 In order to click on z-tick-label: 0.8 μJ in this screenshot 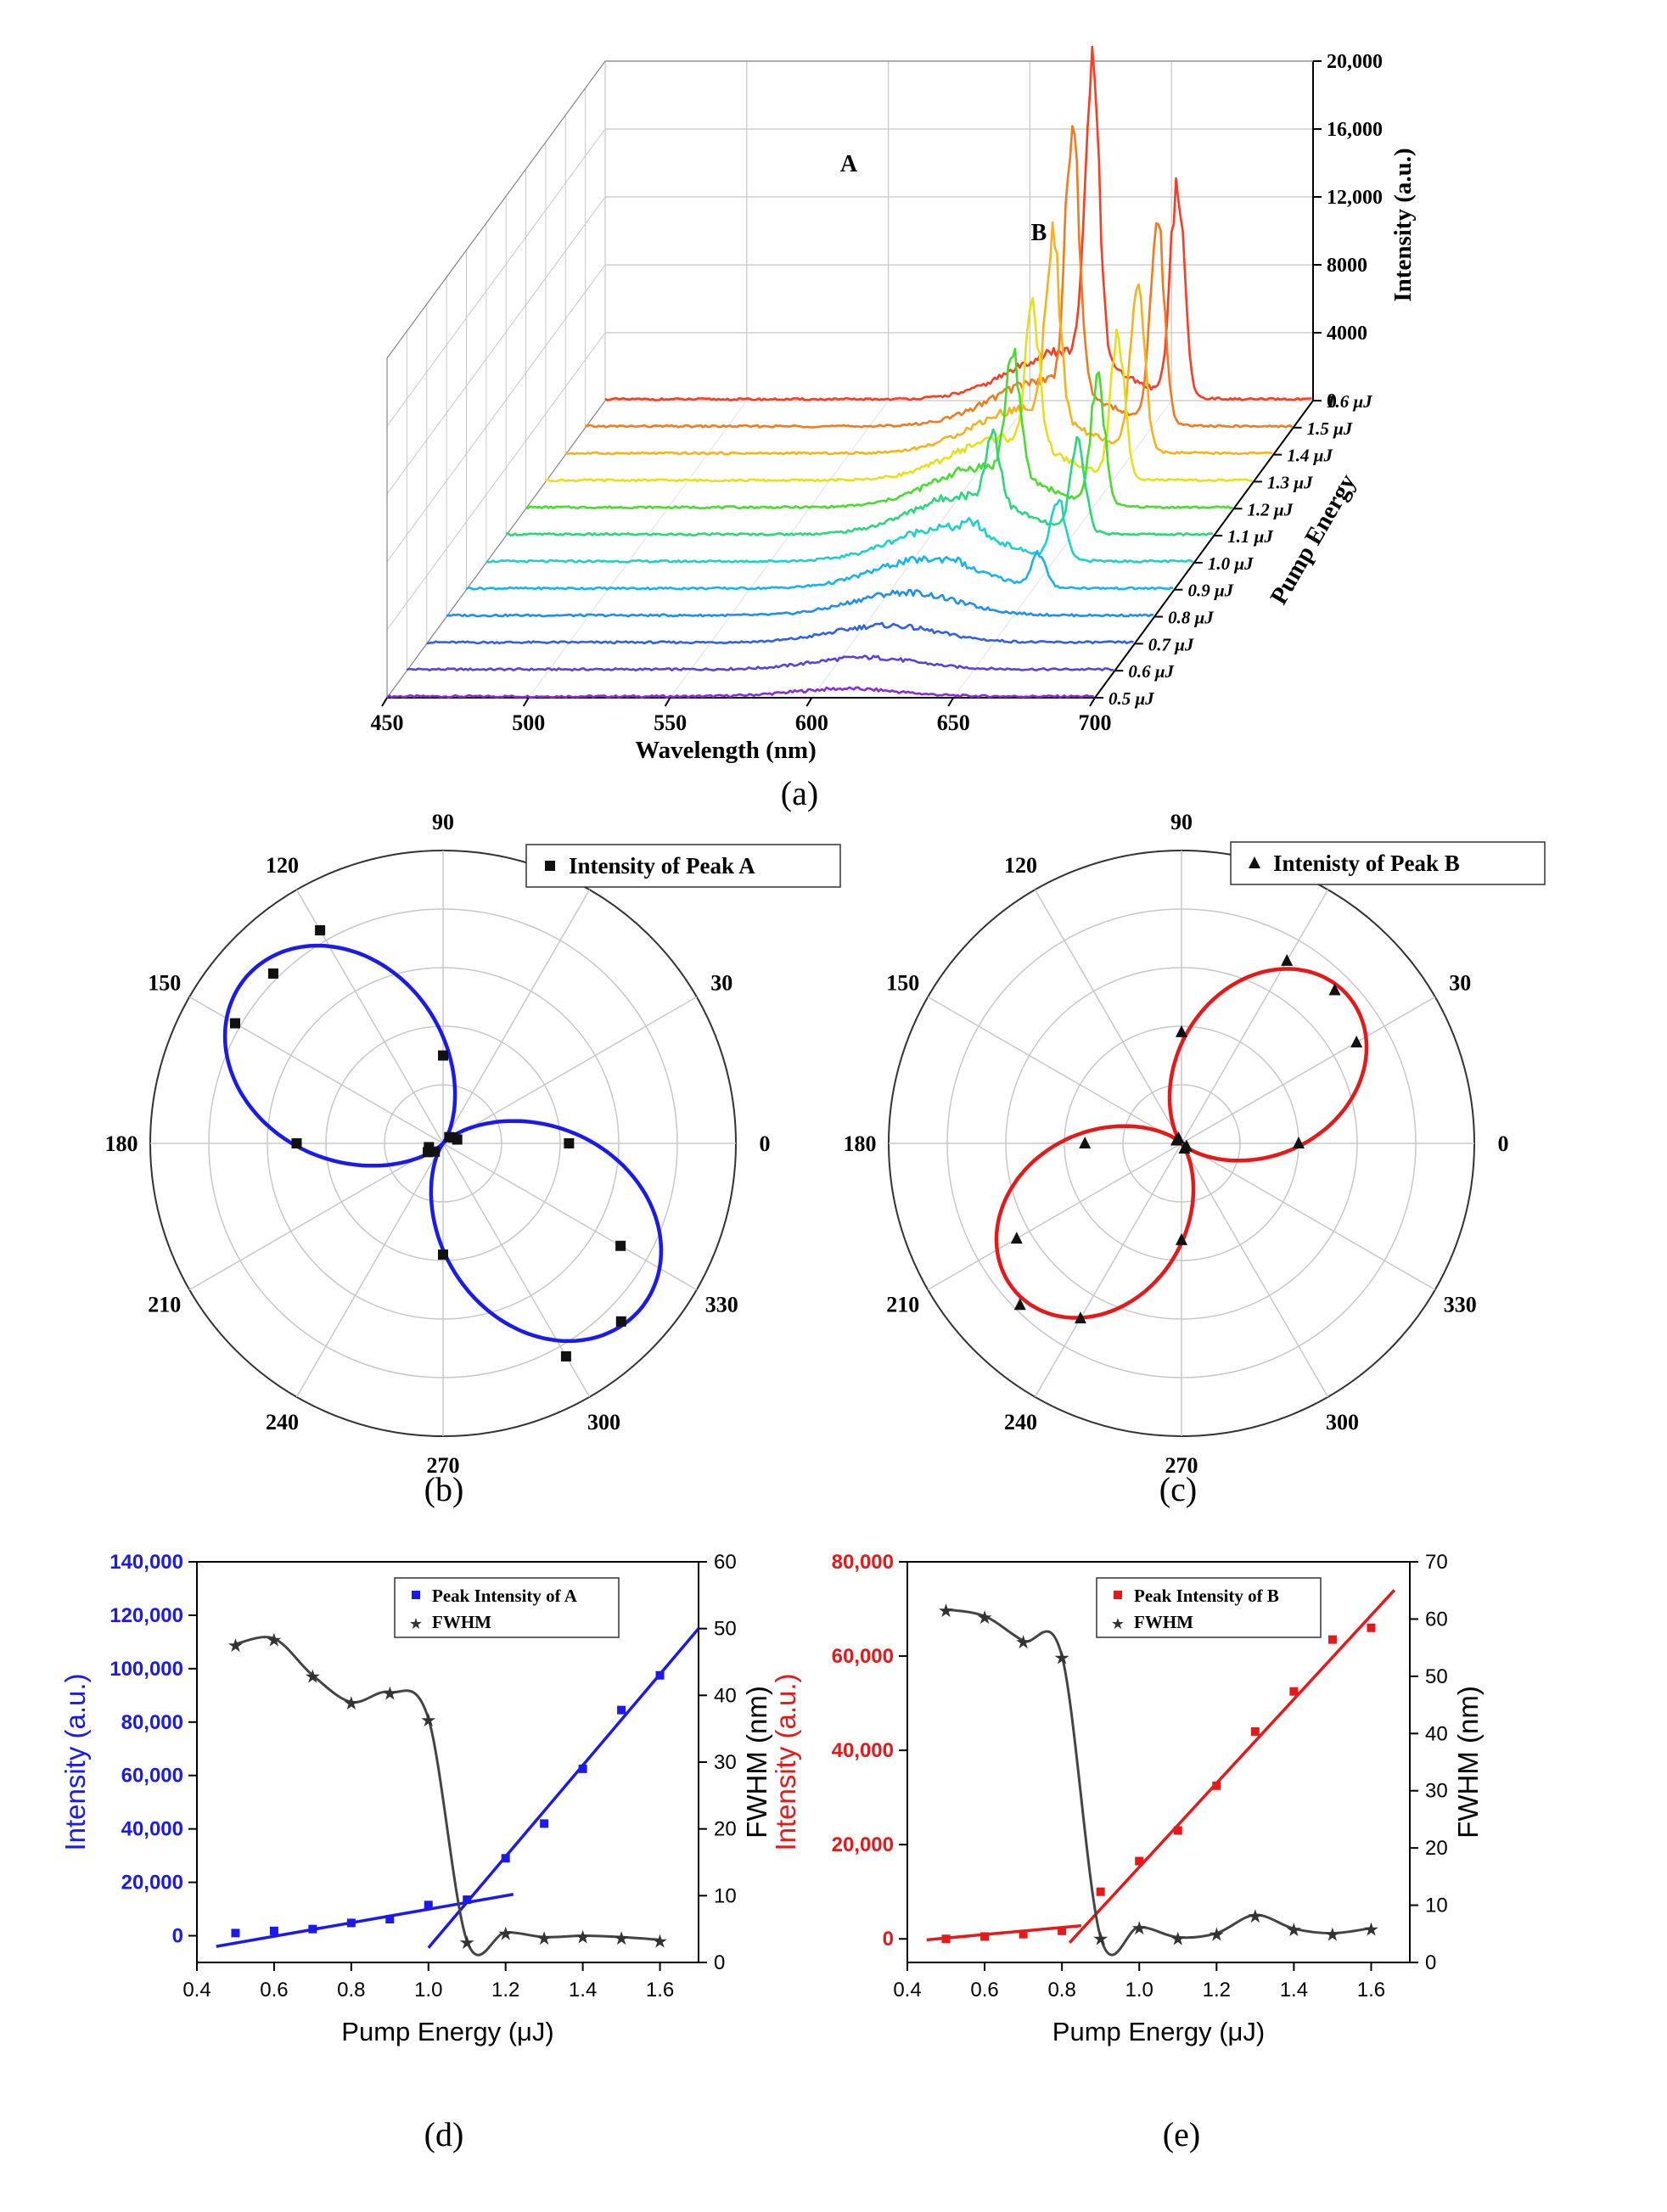, I will do `click(1191, 618)`.